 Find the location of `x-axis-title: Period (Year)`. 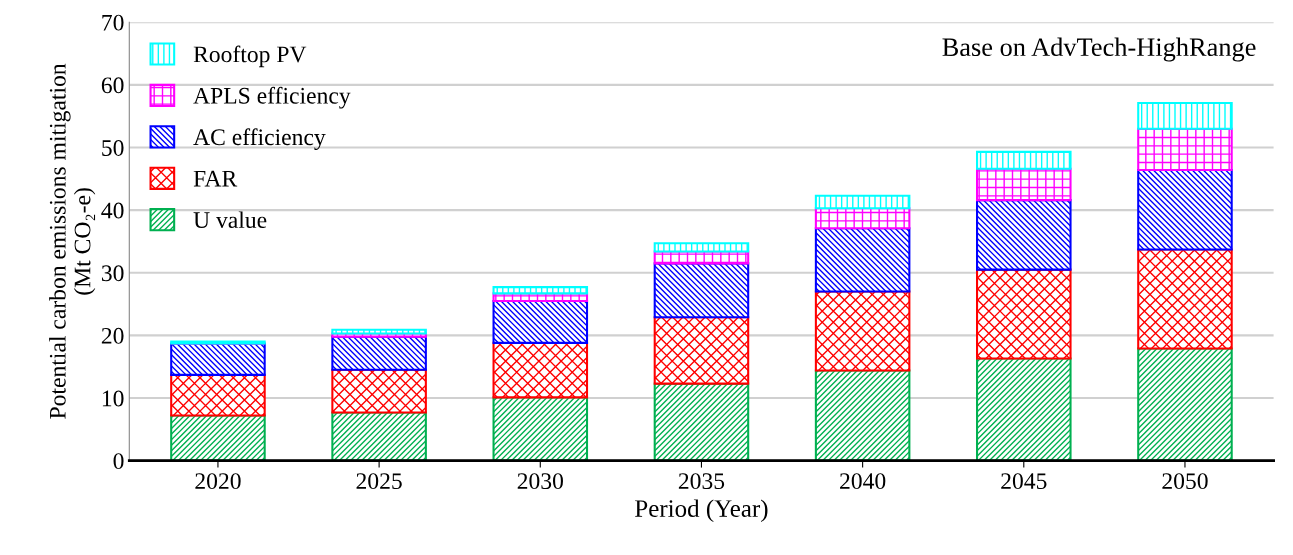

x-axis-title: Period (Year) is located at coordinates (701, 511).